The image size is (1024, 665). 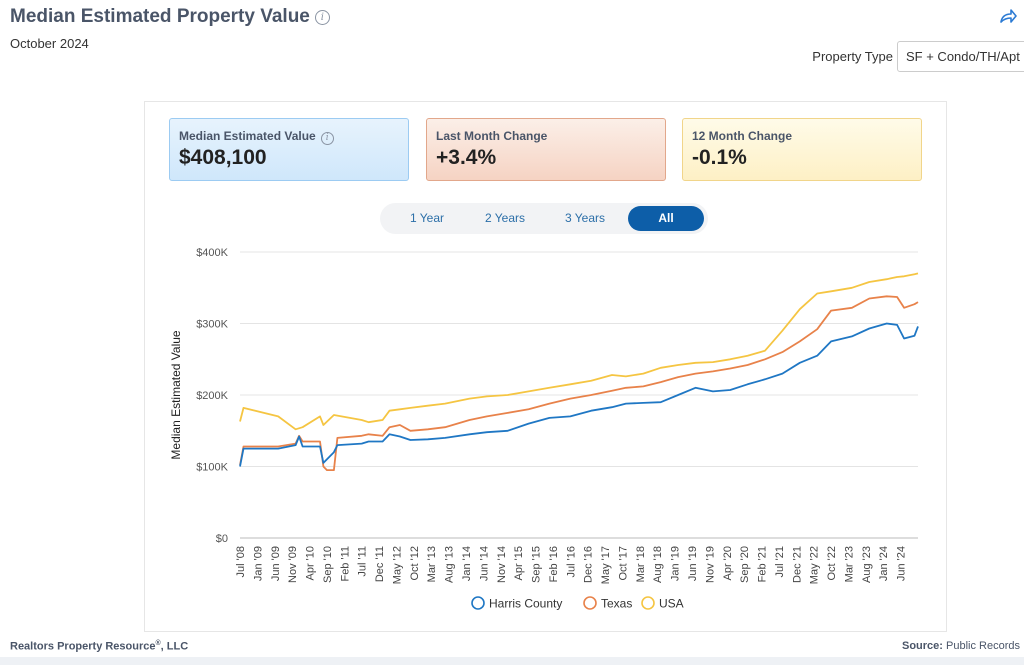 What do you see at coordinates (212, 325) in the screenshot?
I see `y-tick-label: $300K` at bounding box center [212, 325].